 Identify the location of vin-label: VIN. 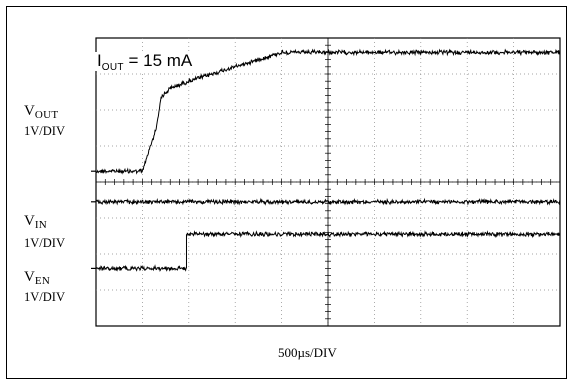
(35, 222).